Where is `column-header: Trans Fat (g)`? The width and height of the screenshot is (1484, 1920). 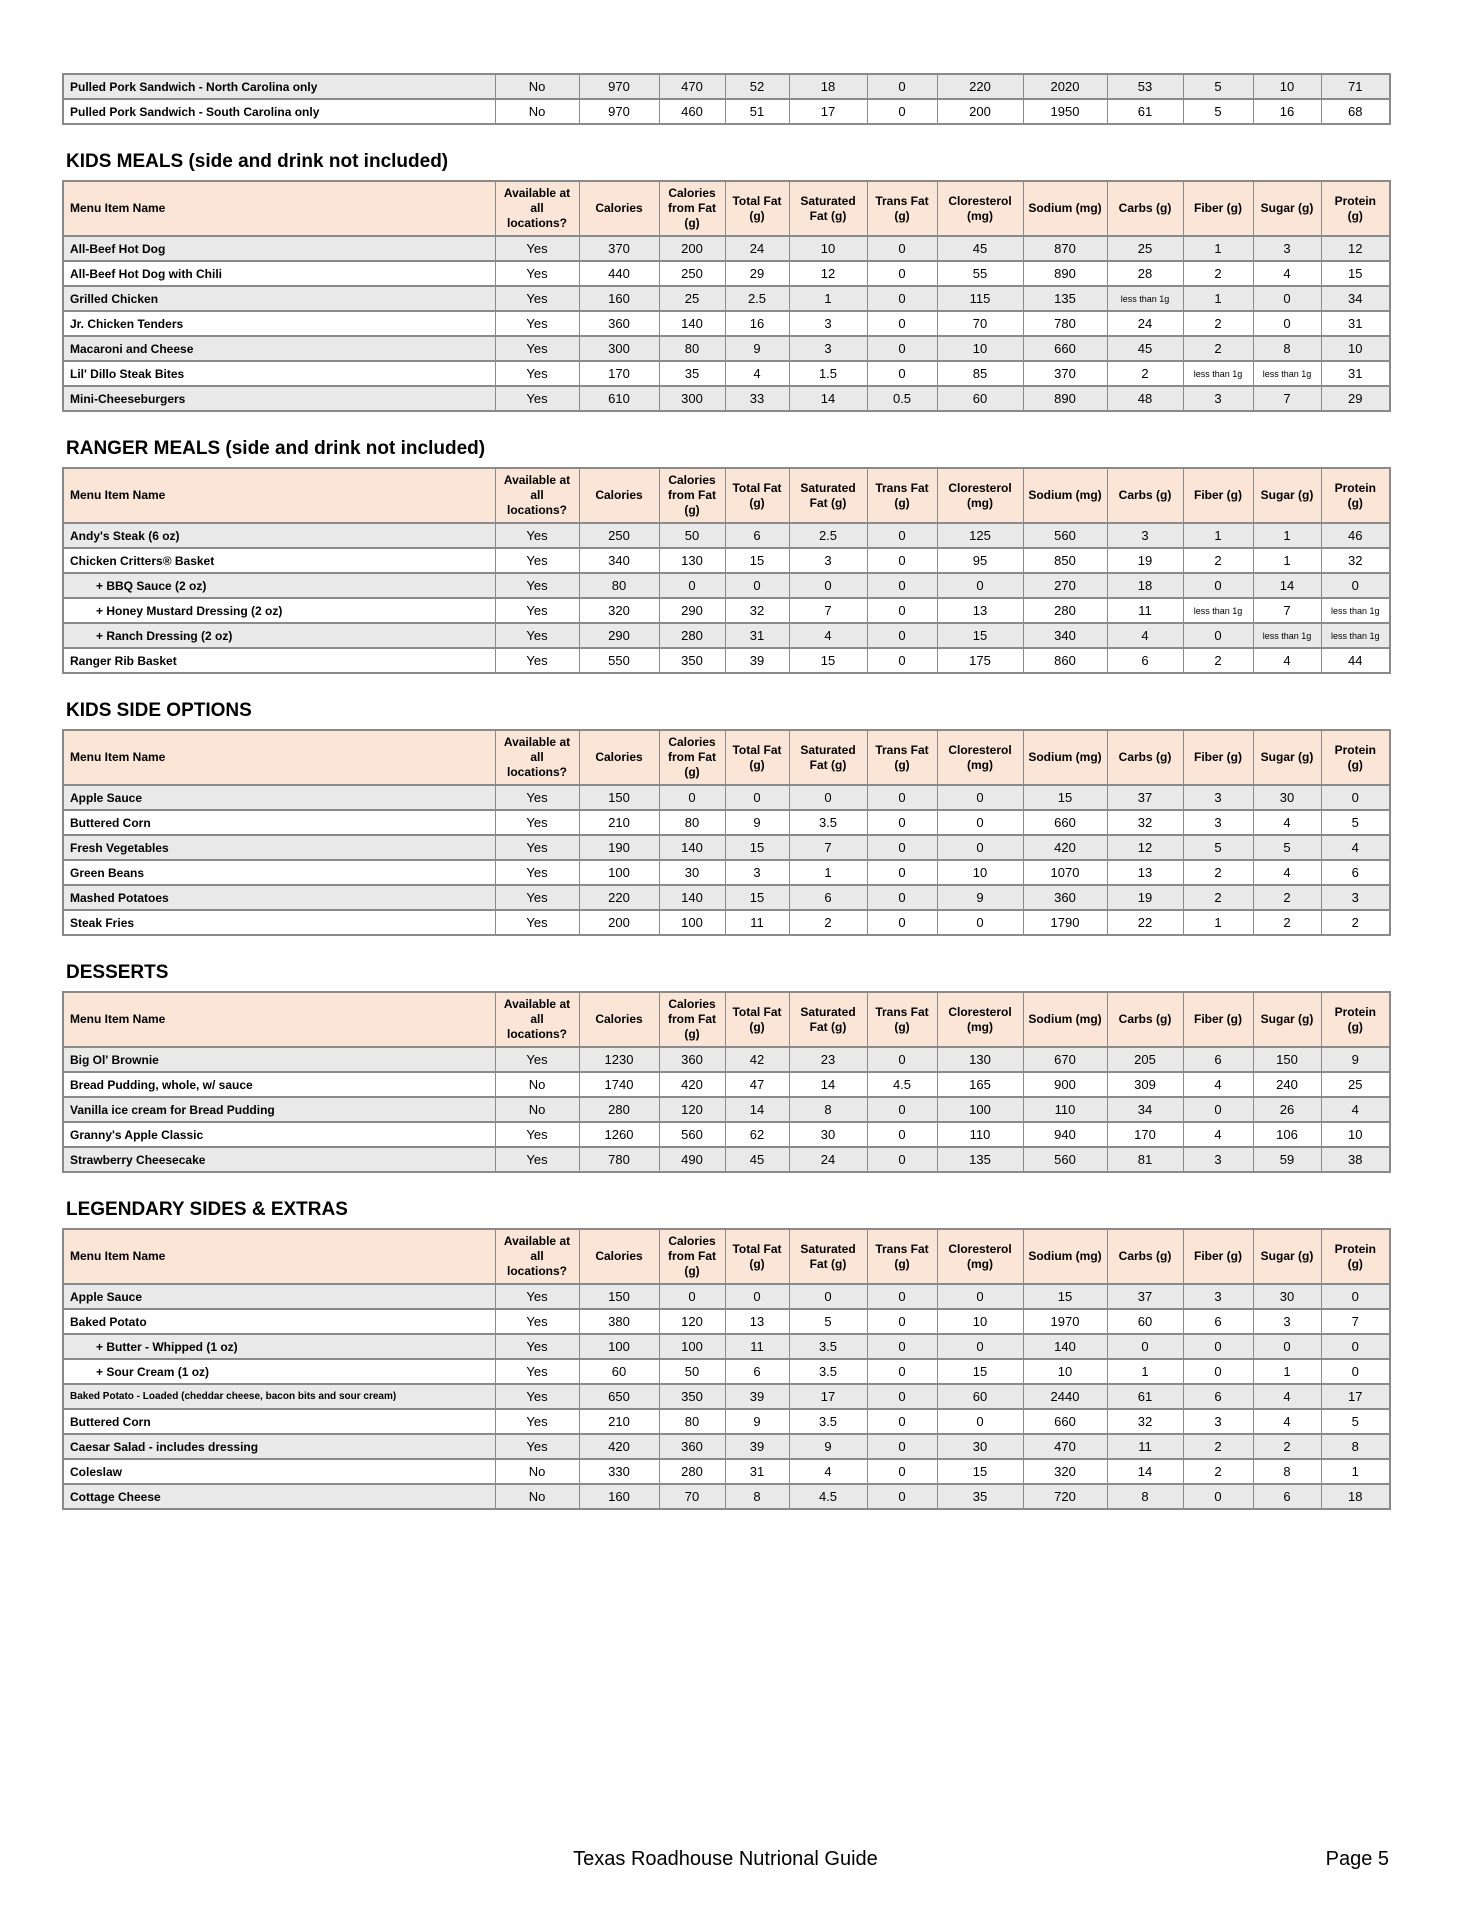
column-header: Trans Fat (g) is located at coordinates (902, 1256).